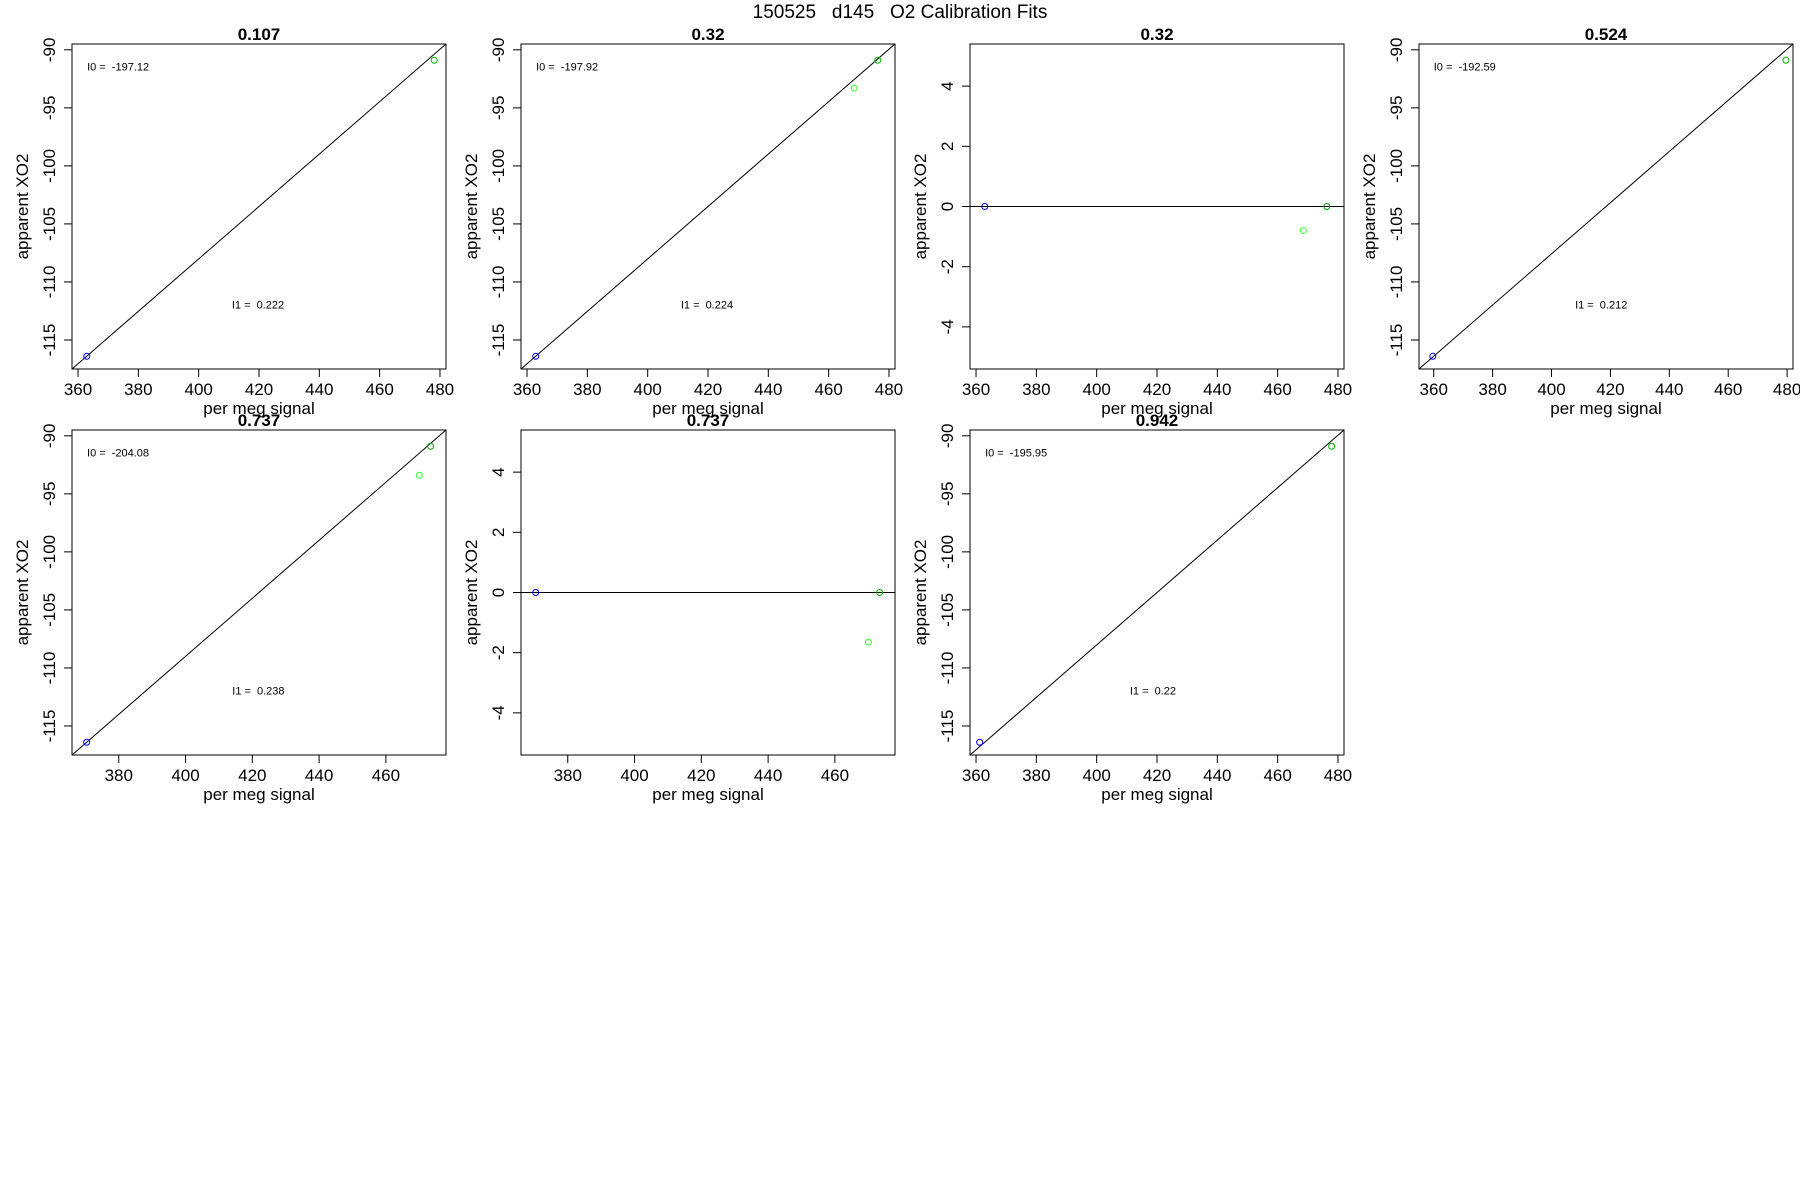 This screenshot has width=1800, height=1200. I want to click on annotation-value: -192.59, so click(1476, 68).